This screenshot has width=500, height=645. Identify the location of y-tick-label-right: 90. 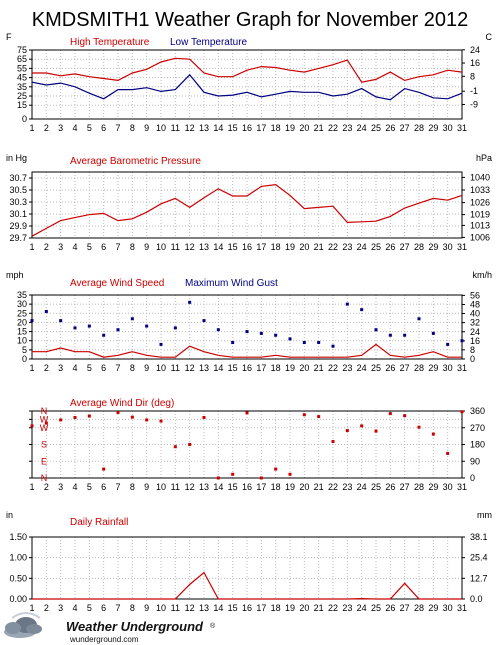
(475, 461).